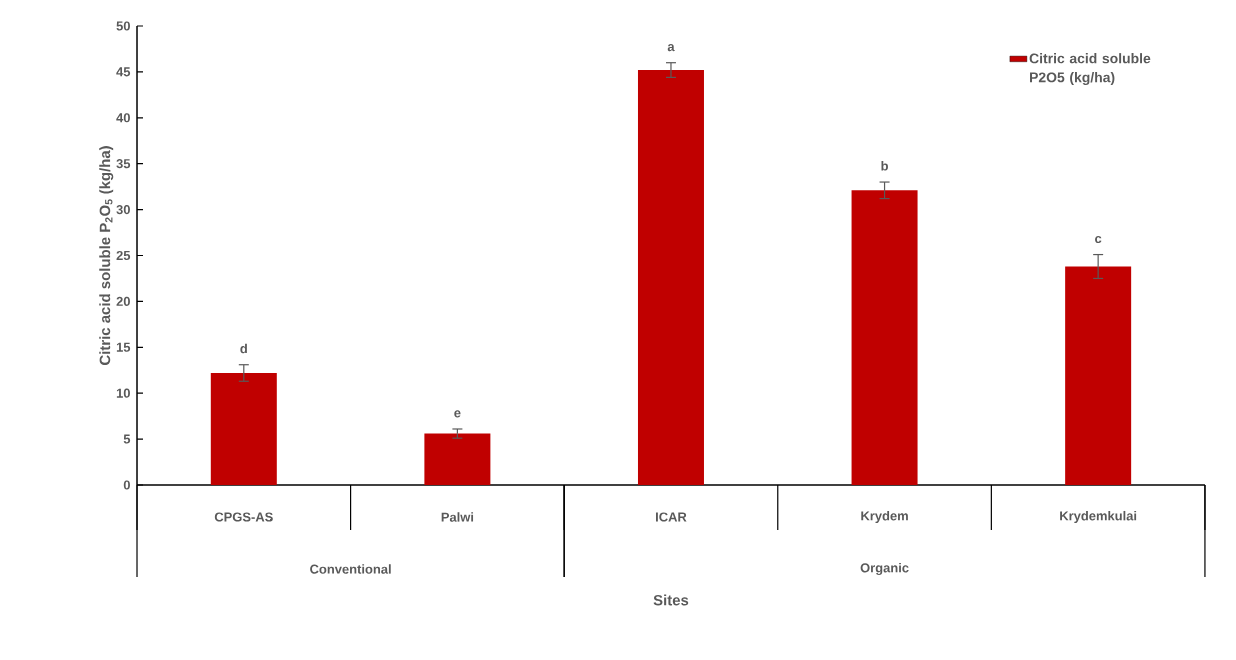  What do you see at coordinates (243, 517) in the screenshot?
I see `x-tick-label: CPGS-AS` at bounding box center [243, 517].